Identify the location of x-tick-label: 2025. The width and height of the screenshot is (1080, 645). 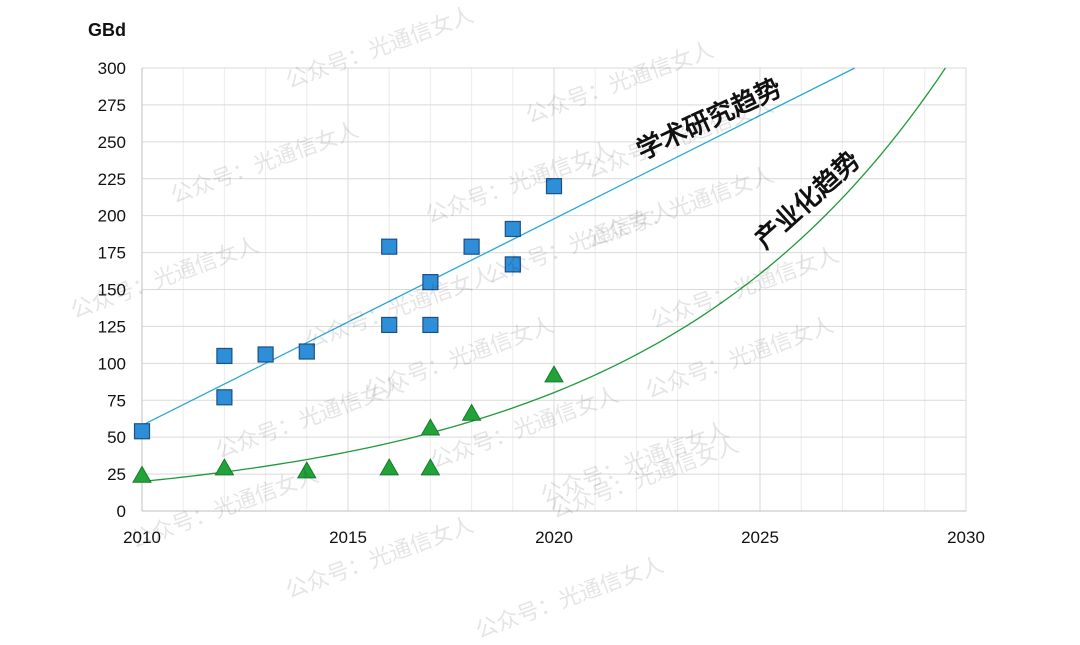
(760, 537).